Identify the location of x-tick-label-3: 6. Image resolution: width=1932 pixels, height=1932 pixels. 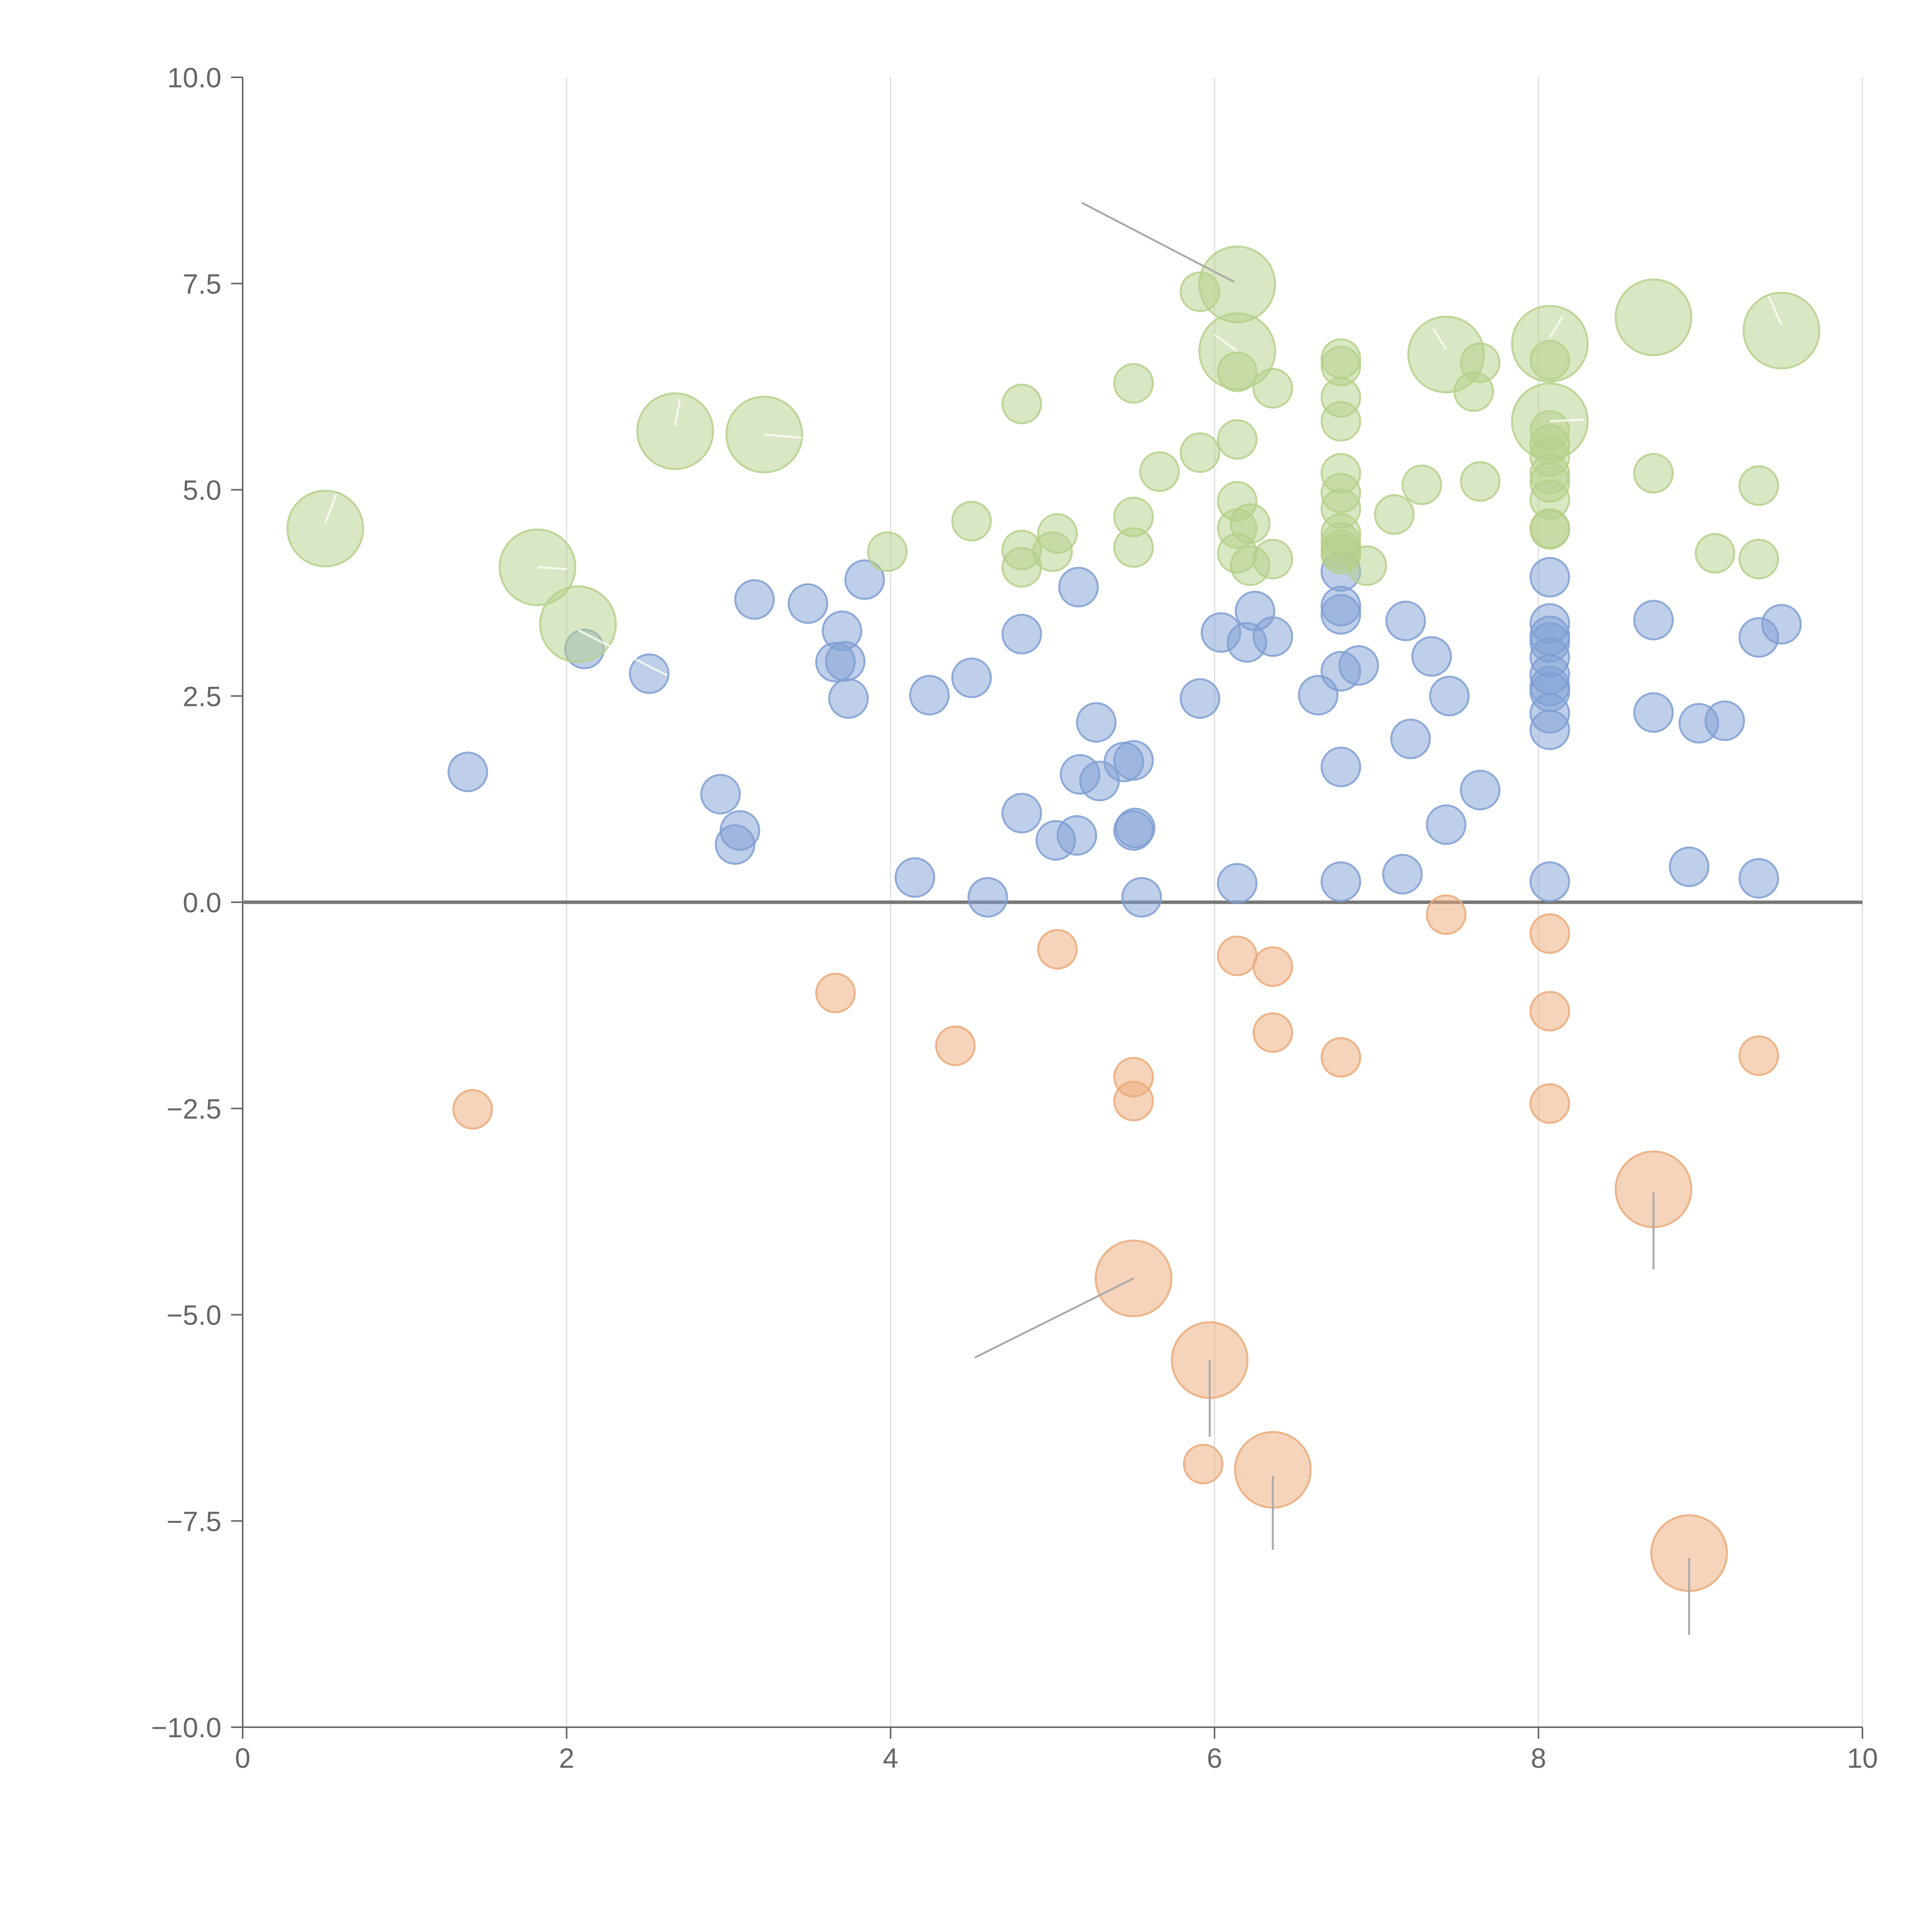
(1214, 1758).